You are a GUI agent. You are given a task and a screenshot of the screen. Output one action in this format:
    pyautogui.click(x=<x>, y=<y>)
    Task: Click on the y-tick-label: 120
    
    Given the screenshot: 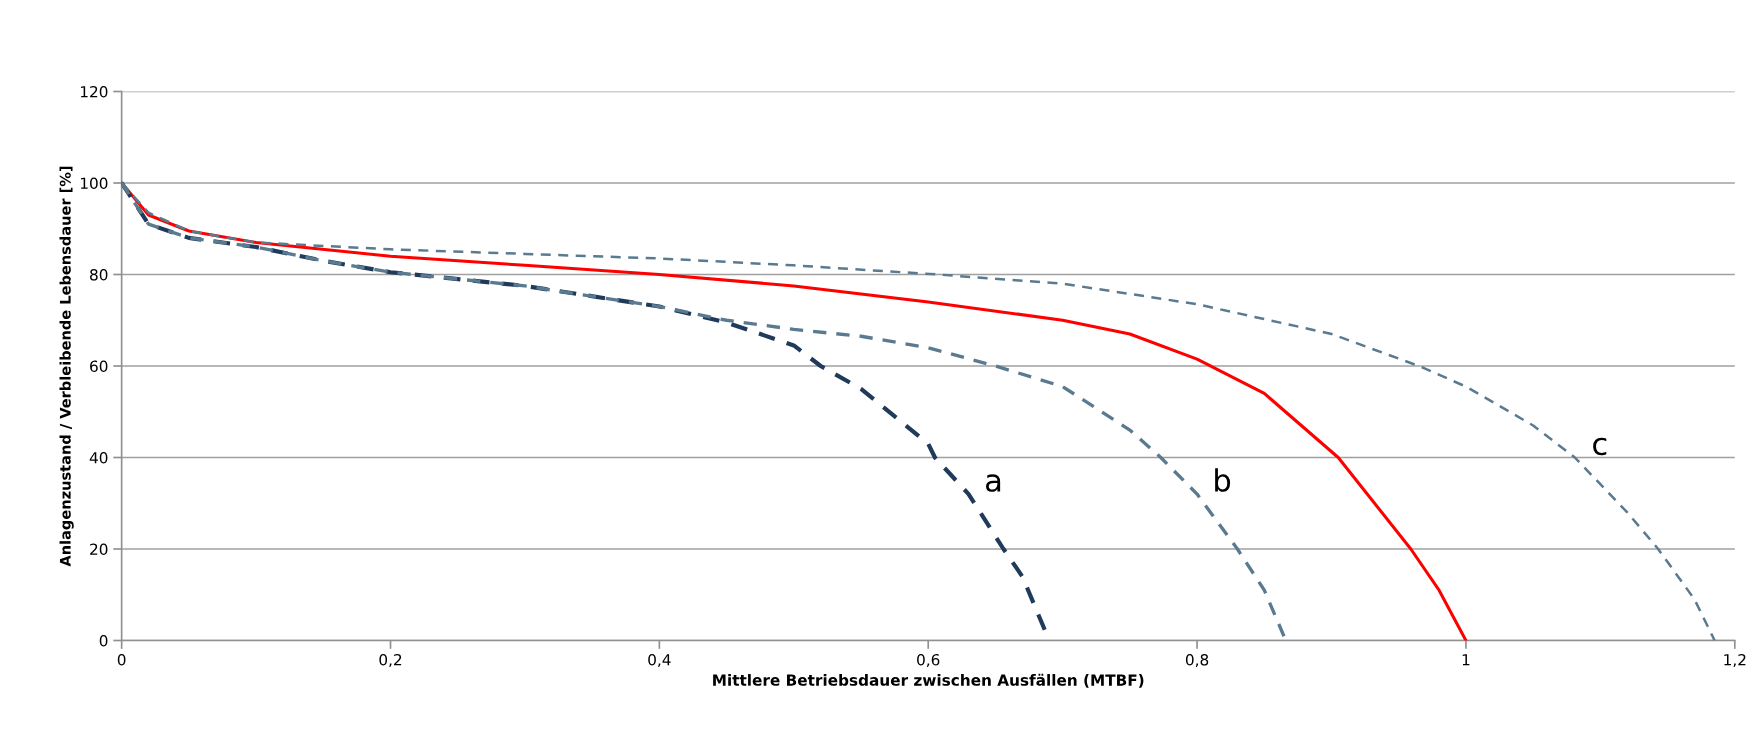 What is the action you would take?
    pyautogui.click(x=94, y=91)
    